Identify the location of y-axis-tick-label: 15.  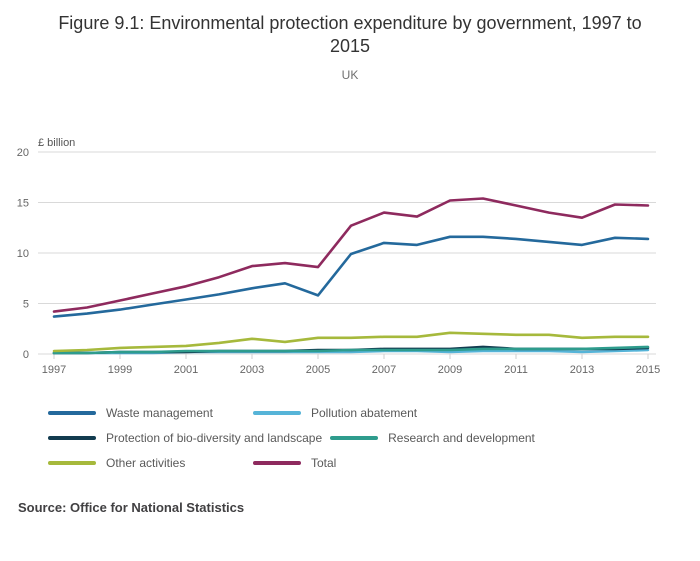
(23, 203).